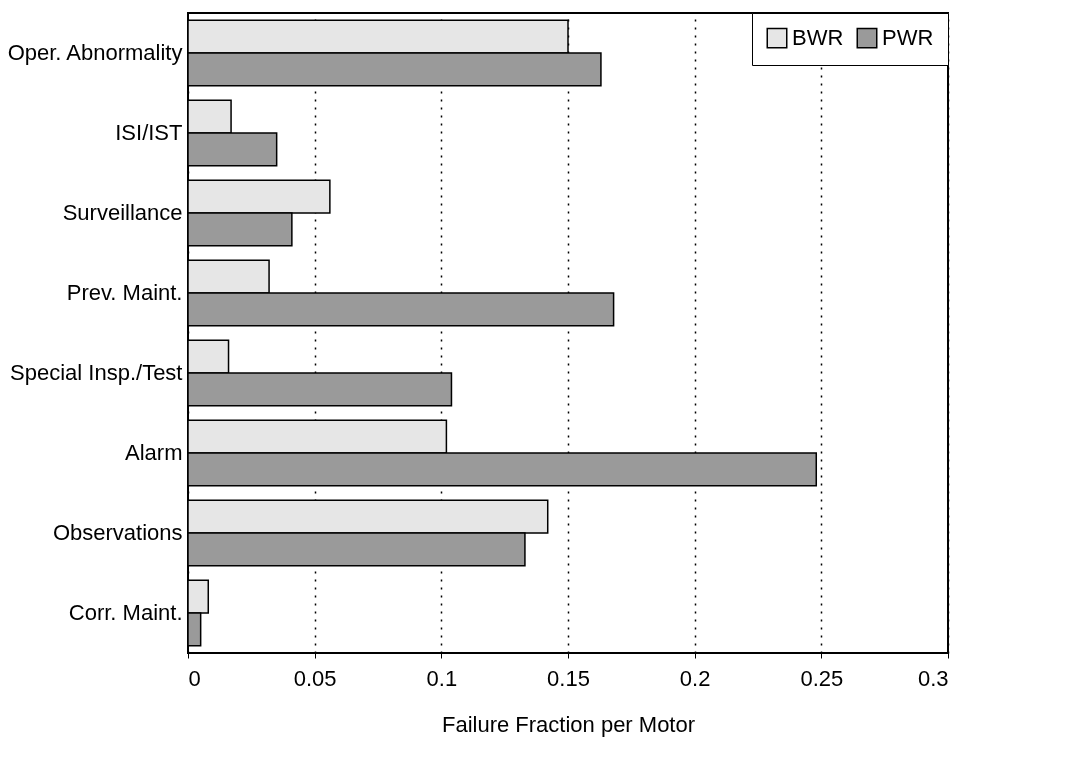 Image resolution: width=1075 pixels, height=778 pixels. What do you see at coordinates (568, 678) in the screenshot?
I see `x-tick-label: 0.15` at bounding box center [568, 678].